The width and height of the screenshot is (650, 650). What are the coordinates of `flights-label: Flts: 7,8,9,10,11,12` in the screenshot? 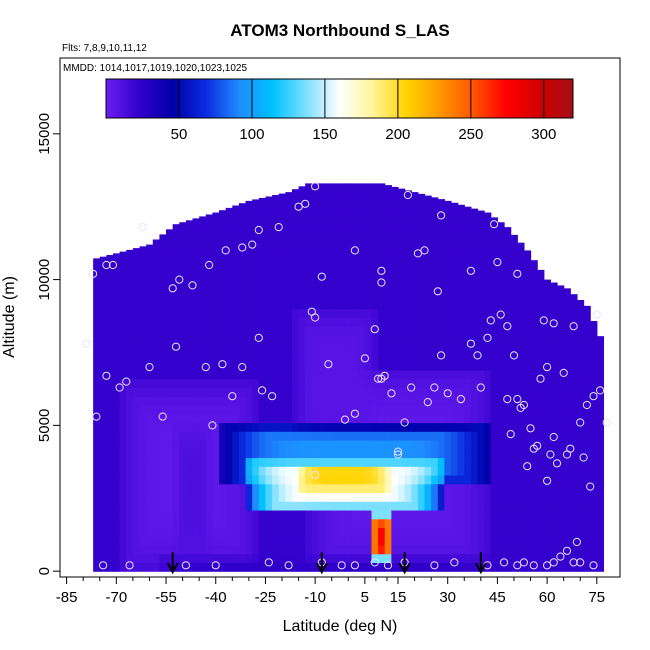 It's located at (104, 48).